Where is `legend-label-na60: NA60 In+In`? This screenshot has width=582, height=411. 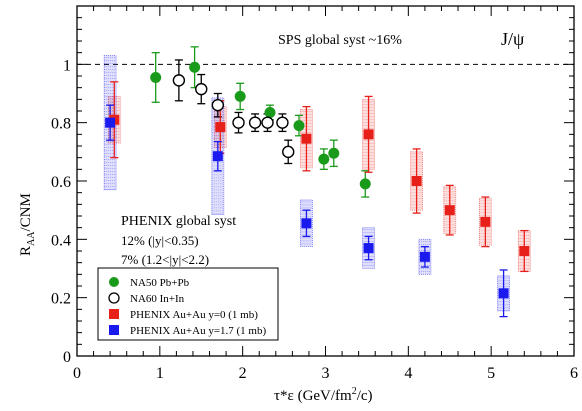 legend-label-na60: NA60 In+In is located at coordinates (157, 299).